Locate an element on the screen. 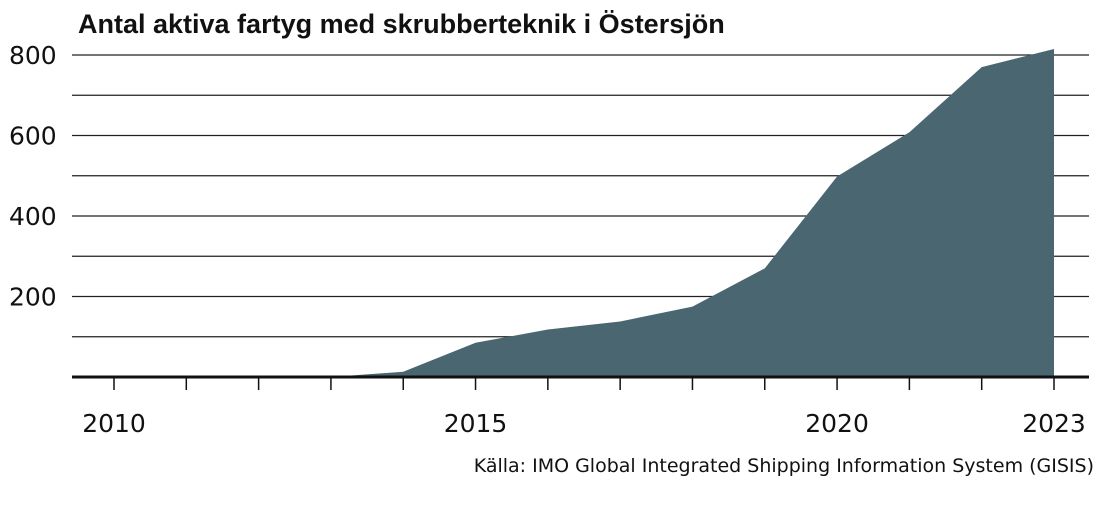  y-axis-tick-labels: 200 400 600 800 is located at coordinates (33, 176).